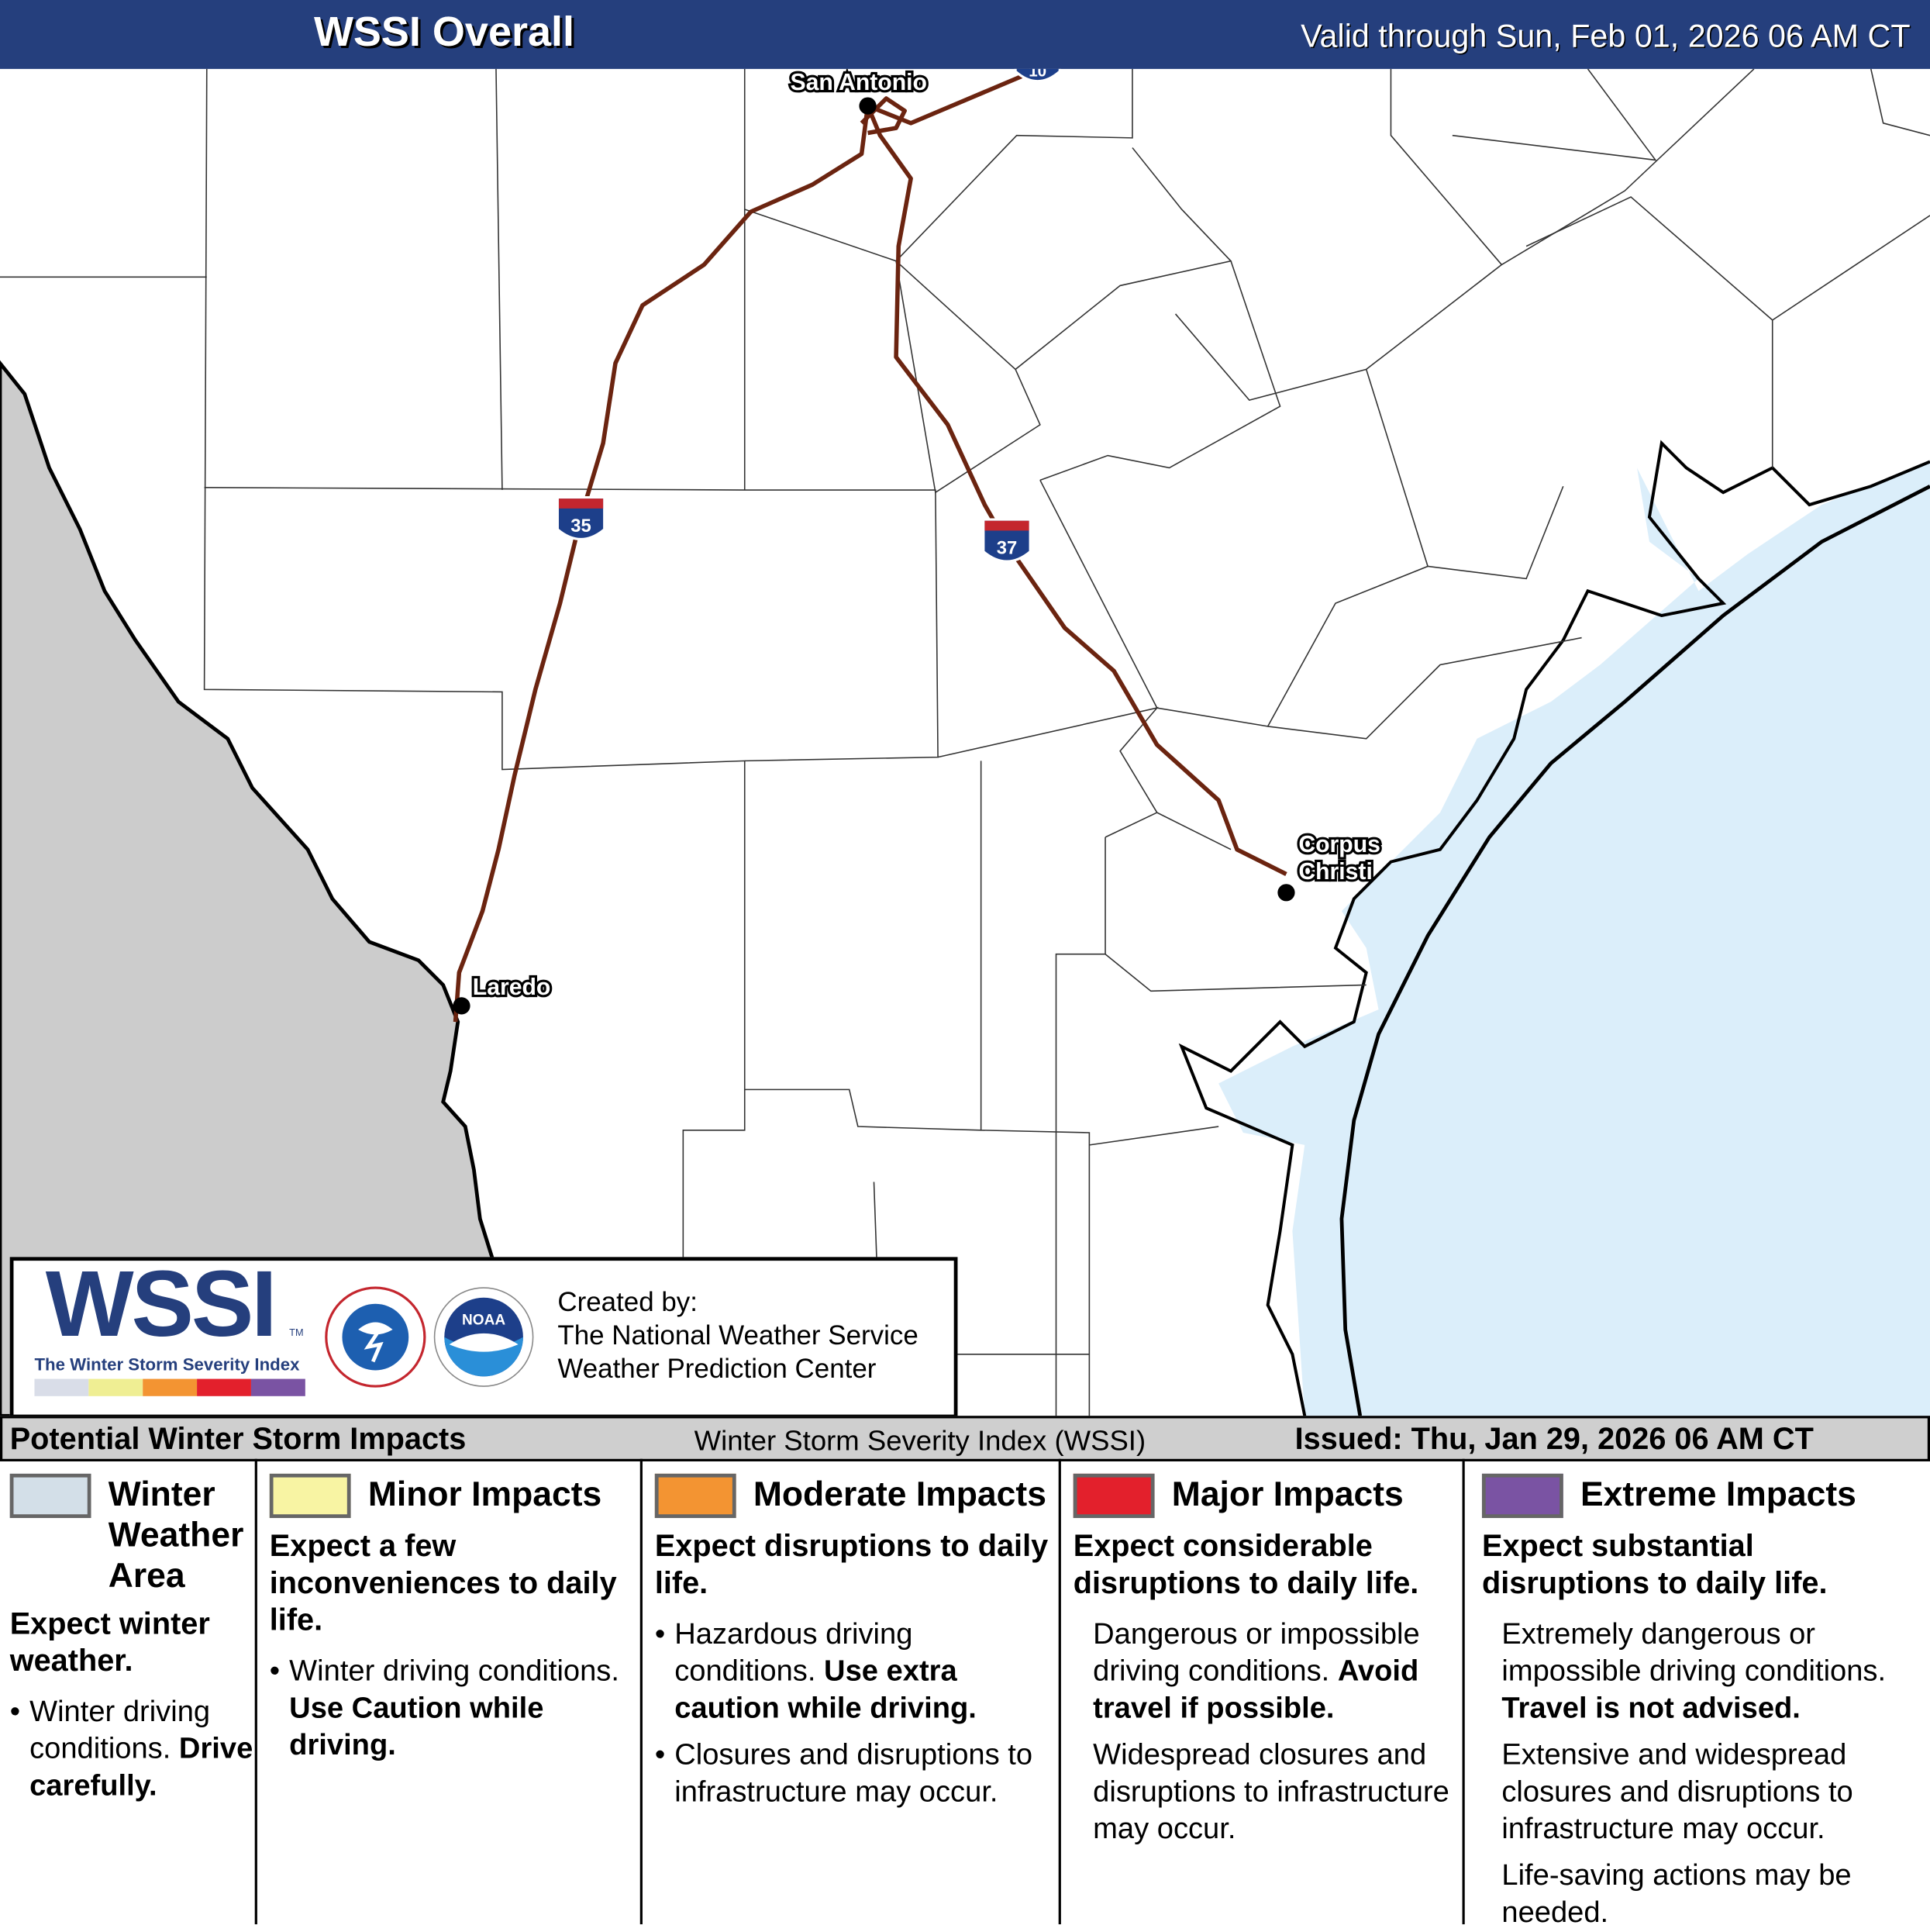 The height and width of the screenshot is (1932, 1930). I want to click on legend-head: Moderate Impacts, so click(852, 1496).